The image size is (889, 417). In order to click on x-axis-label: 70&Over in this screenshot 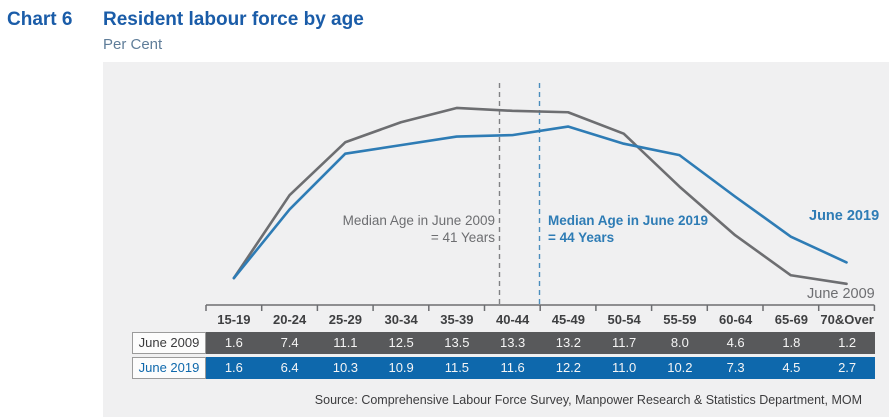, I will do `click(847, 319)`.